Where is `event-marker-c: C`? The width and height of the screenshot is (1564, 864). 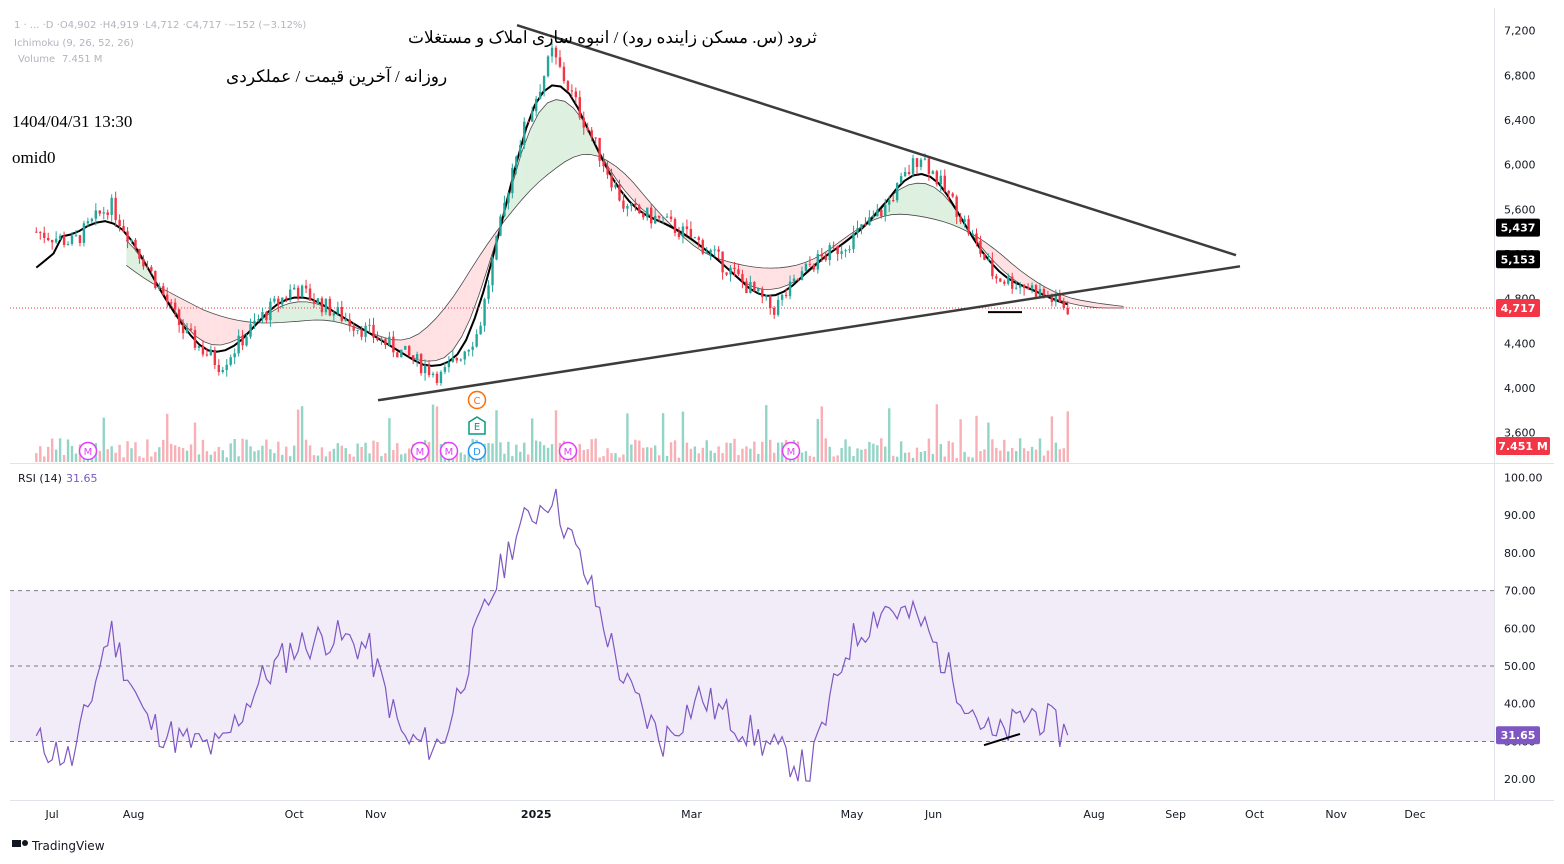
event-marker-c: C is located at coordinates (477, 400).